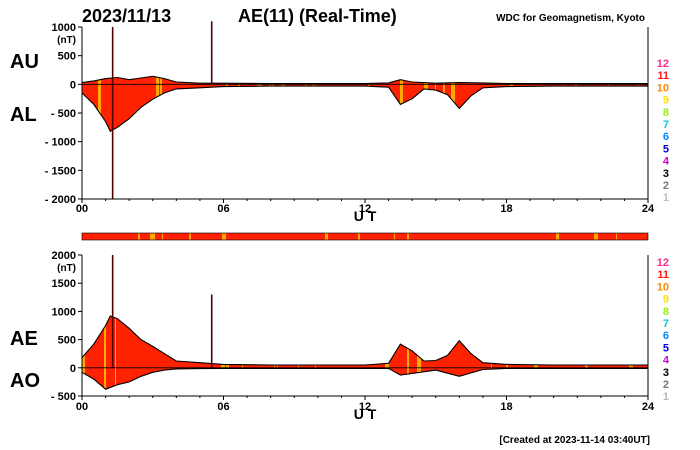  Describe the element at coordinates (364, 109) in the screenshot. I see `series-line-al` at that location.